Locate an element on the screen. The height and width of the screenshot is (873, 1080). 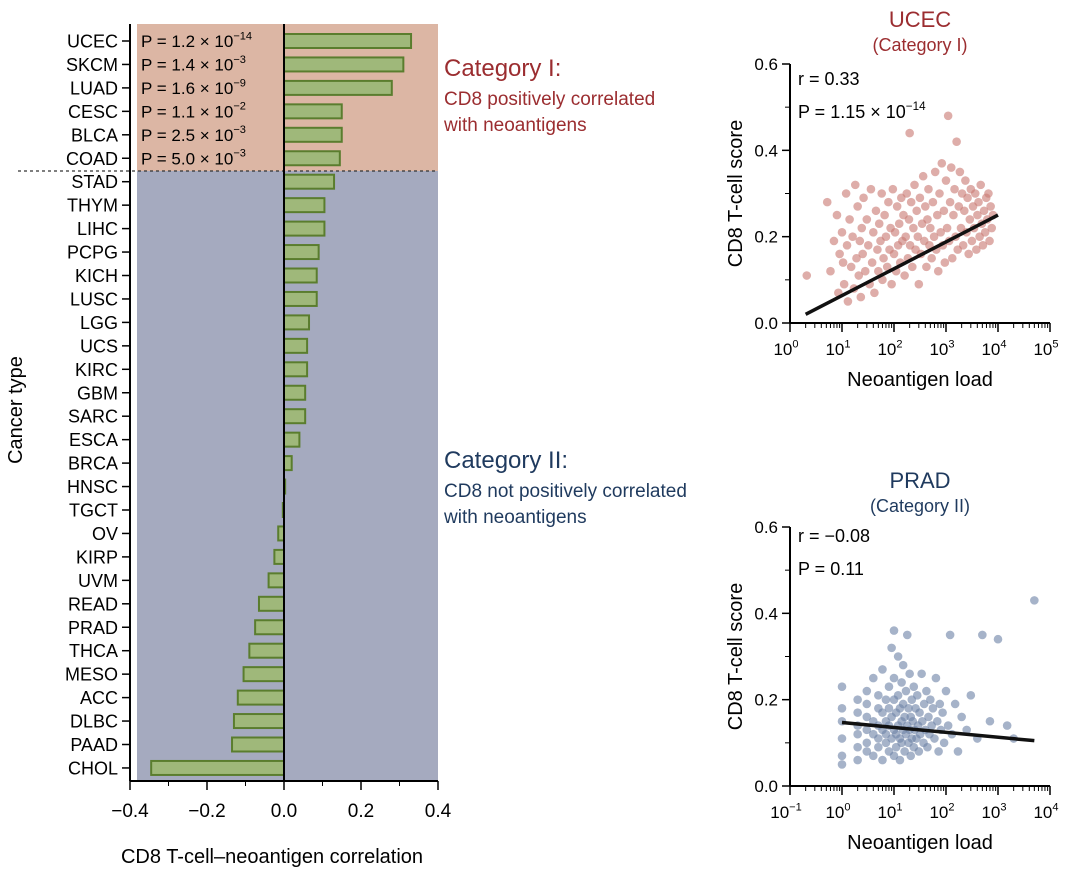
bar-uvm is located at coordinates (276, 580).